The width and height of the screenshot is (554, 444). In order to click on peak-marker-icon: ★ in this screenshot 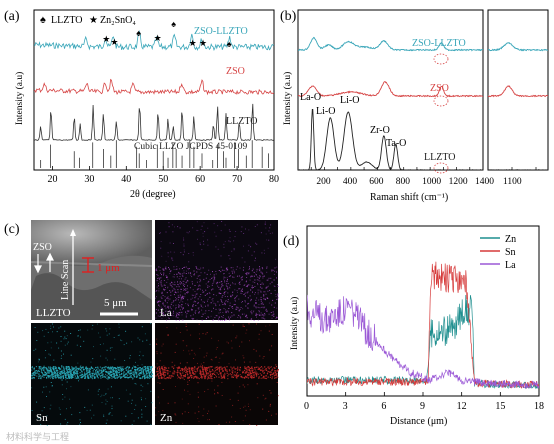, I will do `click(106, 39)`.